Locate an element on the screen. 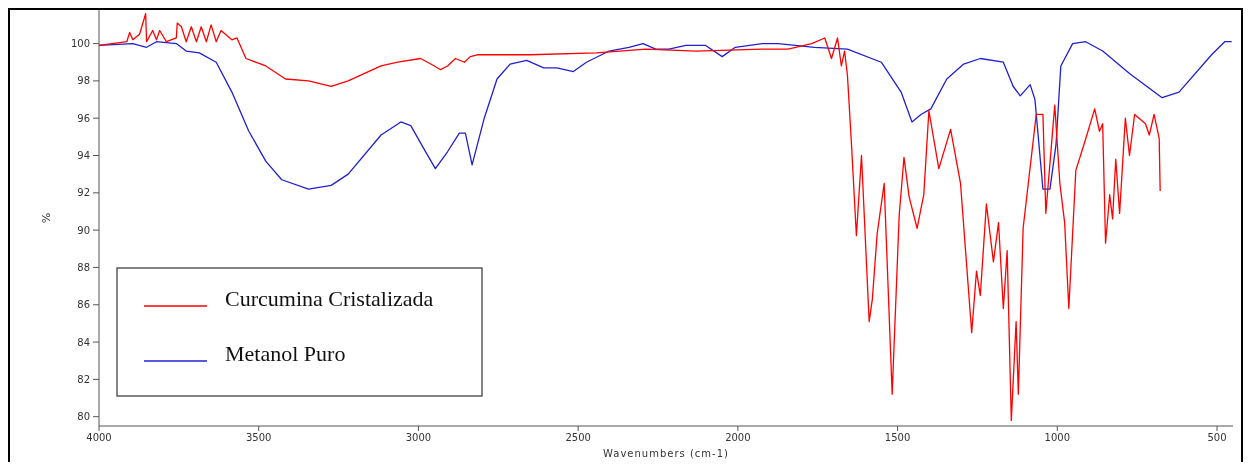  y-axis-title: % is located at coordinates (45, 218).